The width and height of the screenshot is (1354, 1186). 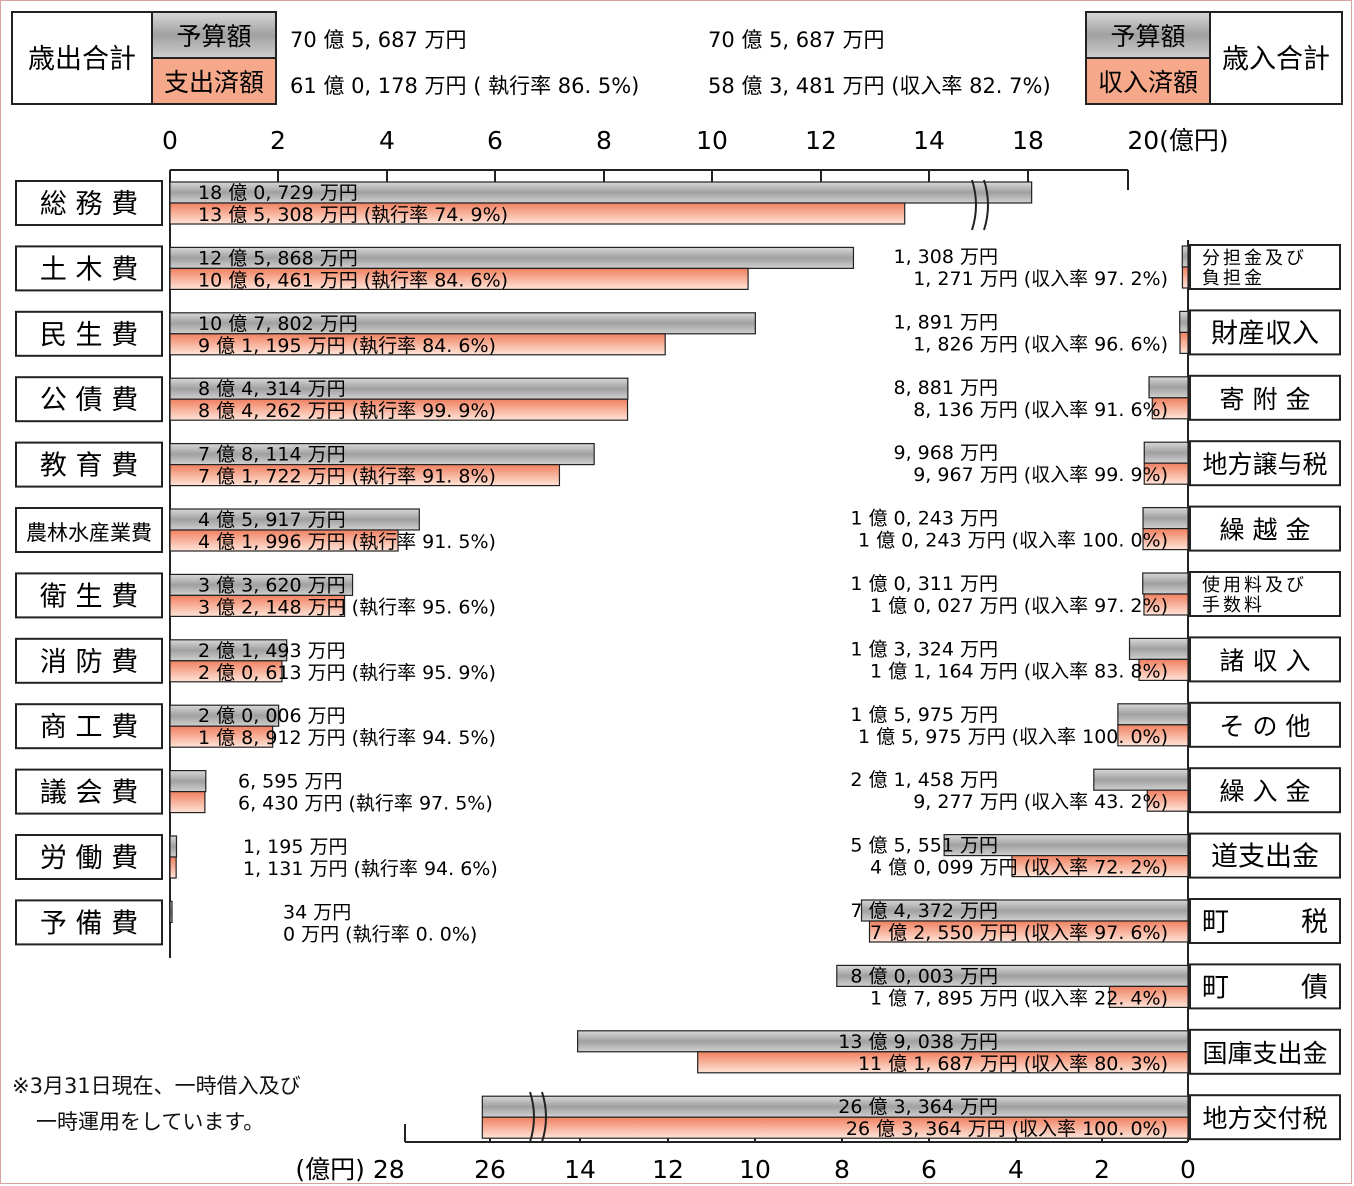 I want to click on expenditure-budget-value-label: 7 億 8, 114 万円, so click(x=272, y=455).